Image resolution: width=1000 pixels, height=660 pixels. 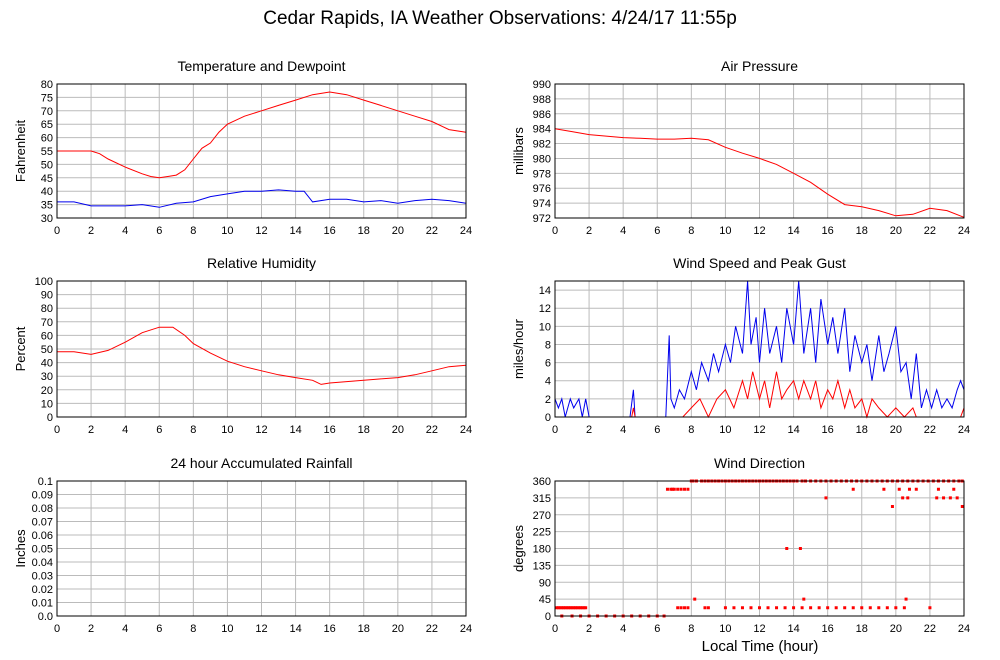 I want to click on rain-ytick-label: 0.08, so click(x=42, y=509).